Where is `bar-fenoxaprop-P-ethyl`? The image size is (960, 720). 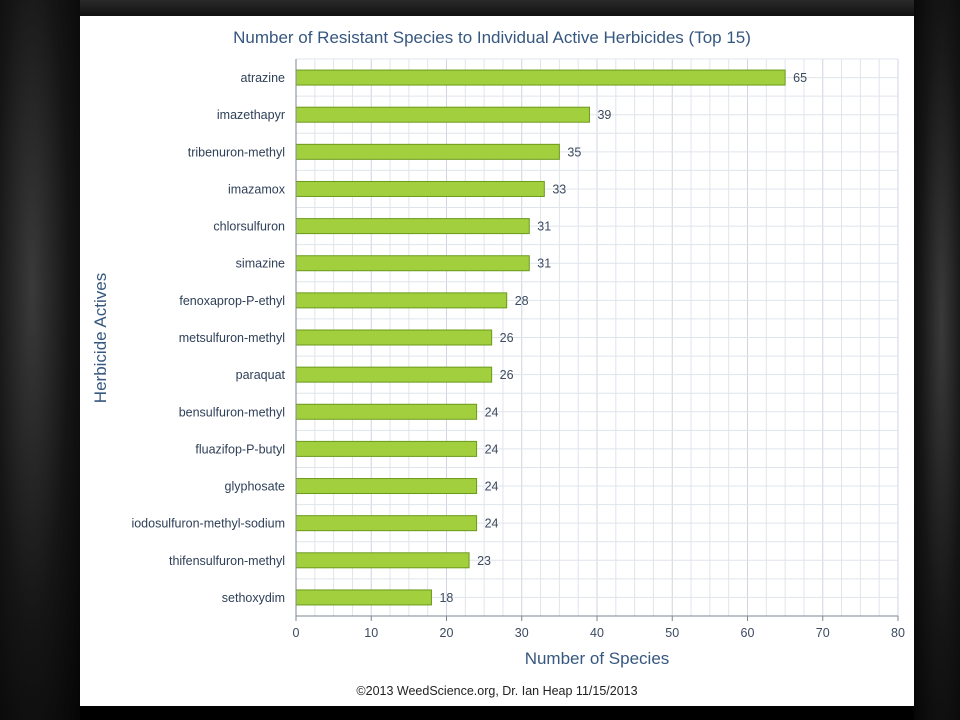 bar-fenoxaprop-P-ethyl is located at coordinates (401, 300).